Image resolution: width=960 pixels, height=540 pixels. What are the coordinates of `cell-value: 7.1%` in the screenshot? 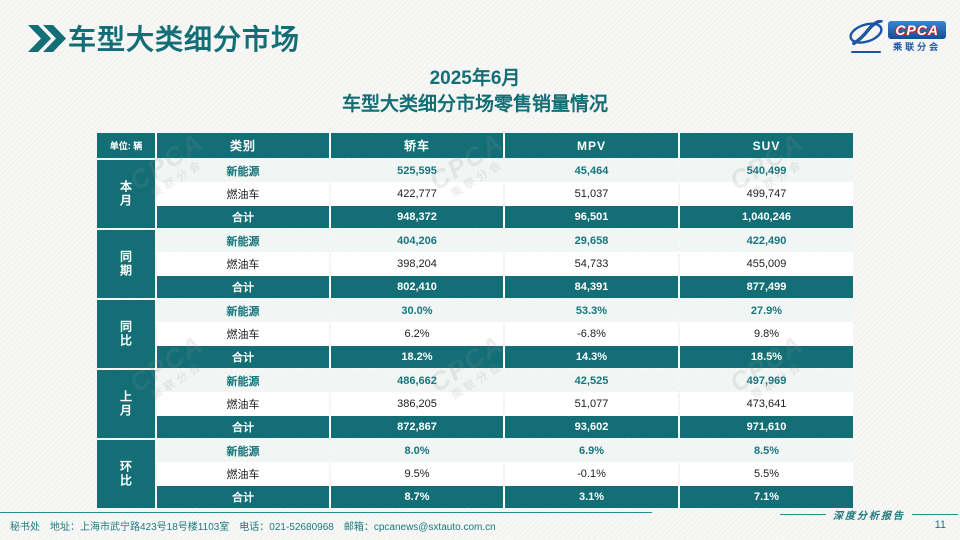 It's located at (766, 497).